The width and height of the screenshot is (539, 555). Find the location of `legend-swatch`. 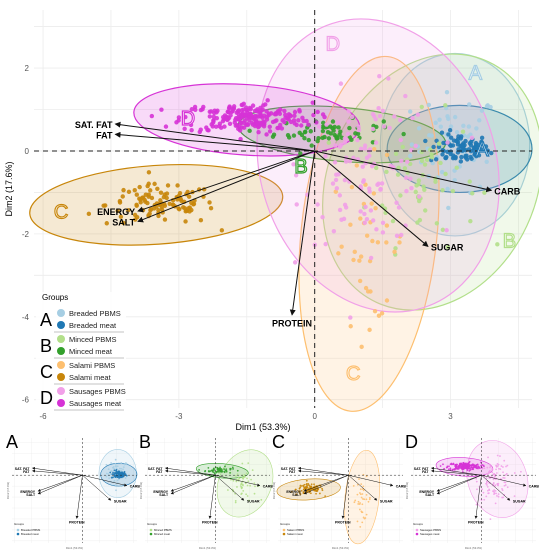

legend-swatch is located at coordinates (151, 534).